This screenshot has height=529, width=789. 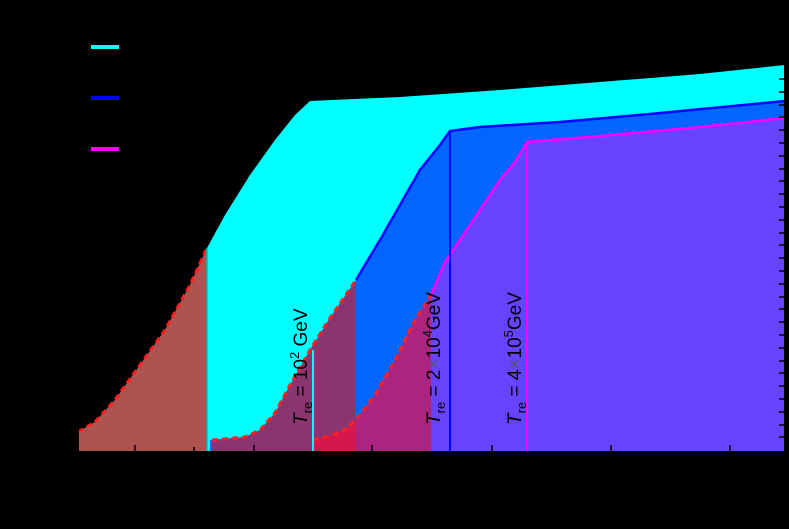 What do you see at coordinates (105, 98) in the screenshot?
I see `legend` at bounding box center [105, 98].